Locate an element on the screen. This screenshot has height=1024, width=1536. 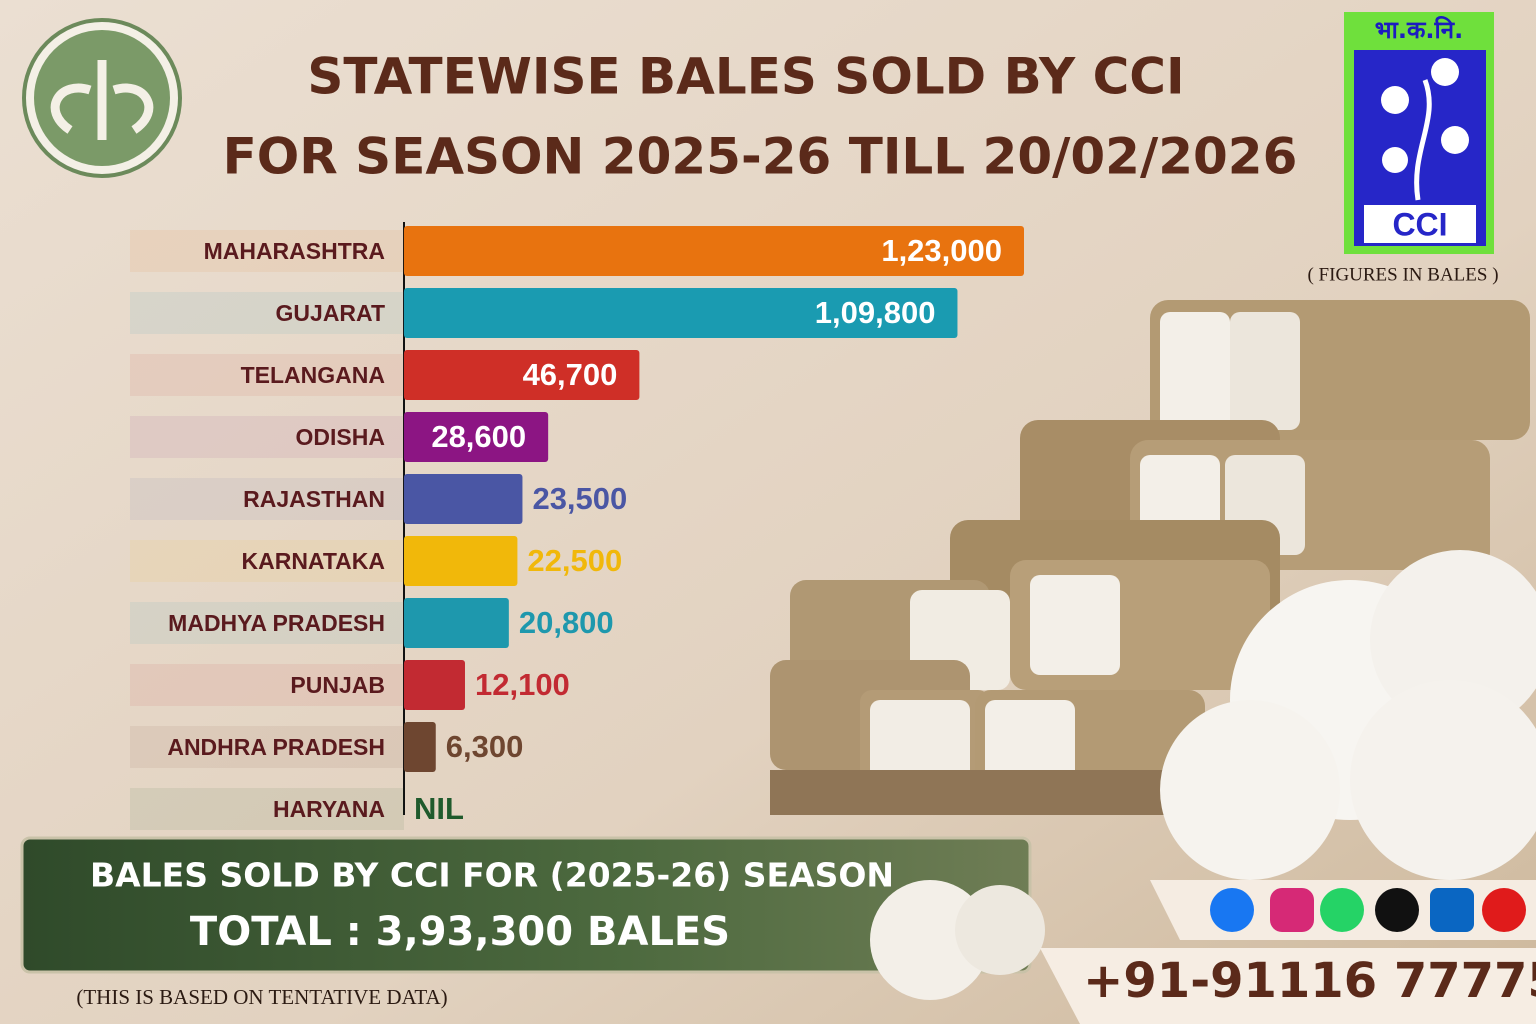
facebook-icon is located at coordinates (1232, 910).